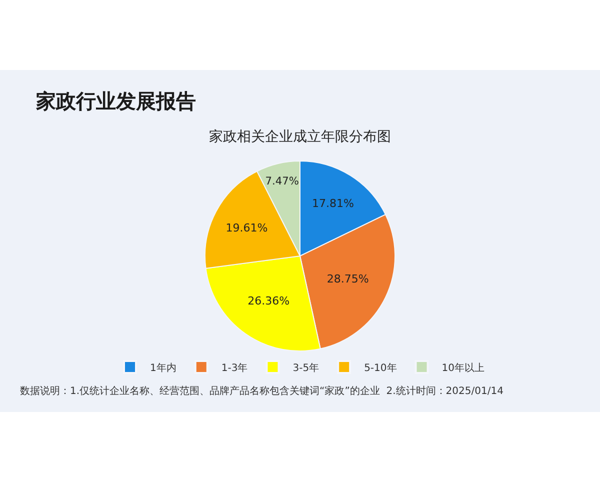  Describe the element at coordinates (300, 137) in the screenshot. I see `chart-subtitle: 家政相关企业成立年限分布图` at that location.